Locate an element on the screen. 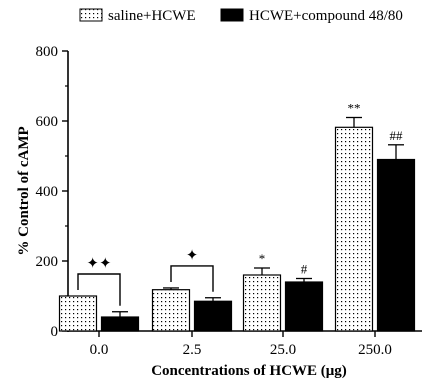 This screenshot has width=425, height=385. x-axis-title: Concentrations of HCWE (μg) is located at coordinates (249, 371).